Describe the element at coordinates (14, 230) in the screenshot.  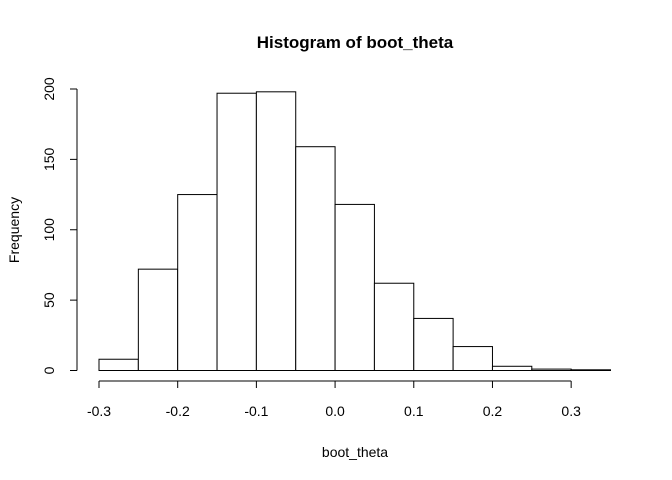
I see `y-axis-label: Frequency` at that location.